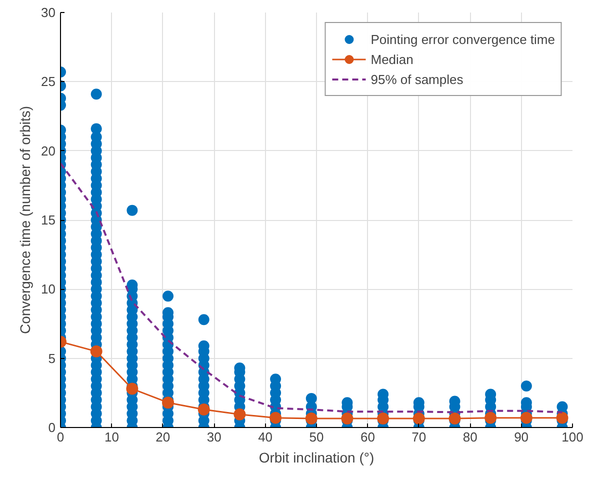  Describe the element at coordinates (417, 79) in the screenshot. I see `legend-label: 95% of samples` at that location.